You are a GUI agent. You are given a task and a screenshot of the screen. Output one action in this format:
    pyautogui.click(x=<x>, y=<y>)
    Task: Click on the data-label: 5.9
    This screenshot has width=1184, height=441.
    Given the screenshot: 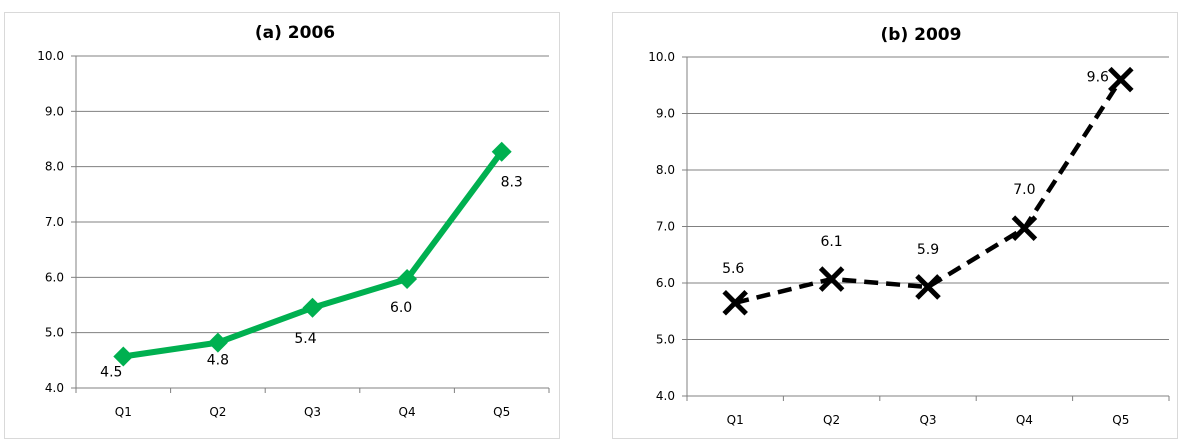 What is the action you would take?
    pyautogui.click(x=928, y=250)
    